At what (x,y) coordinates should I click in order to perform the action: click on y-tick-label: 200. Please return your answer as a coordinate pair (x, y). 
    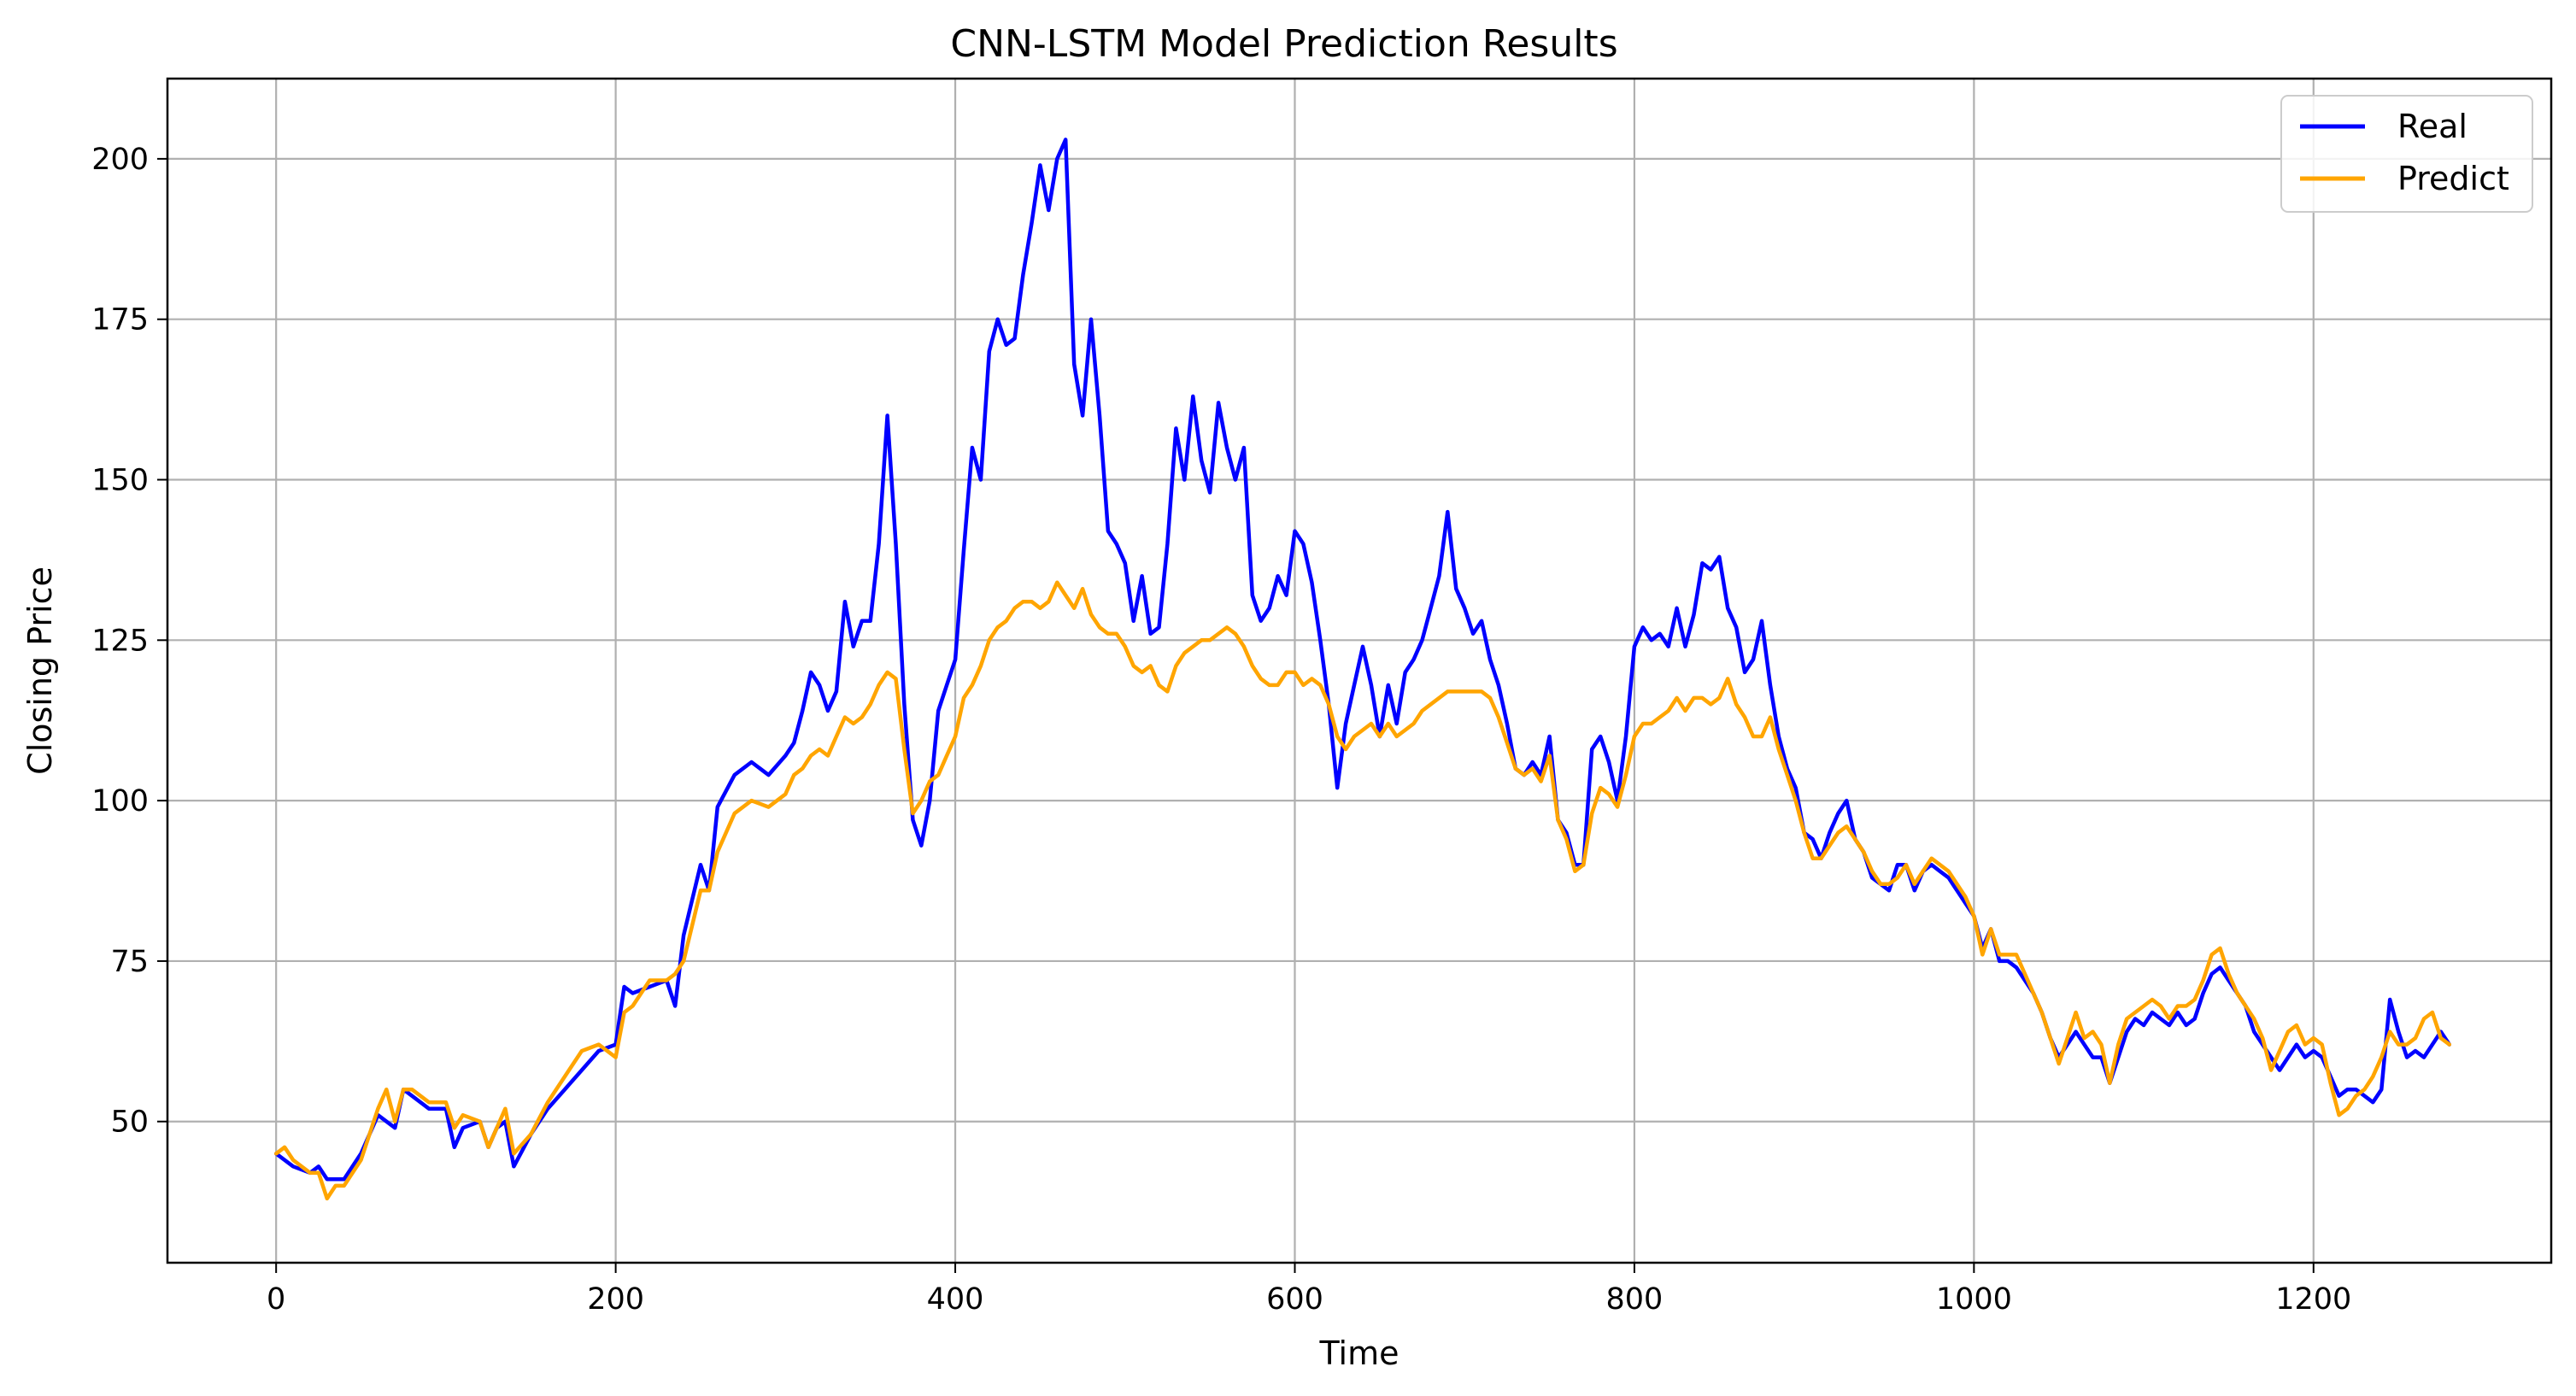
    Looking at the image, I should click on (120, 160).